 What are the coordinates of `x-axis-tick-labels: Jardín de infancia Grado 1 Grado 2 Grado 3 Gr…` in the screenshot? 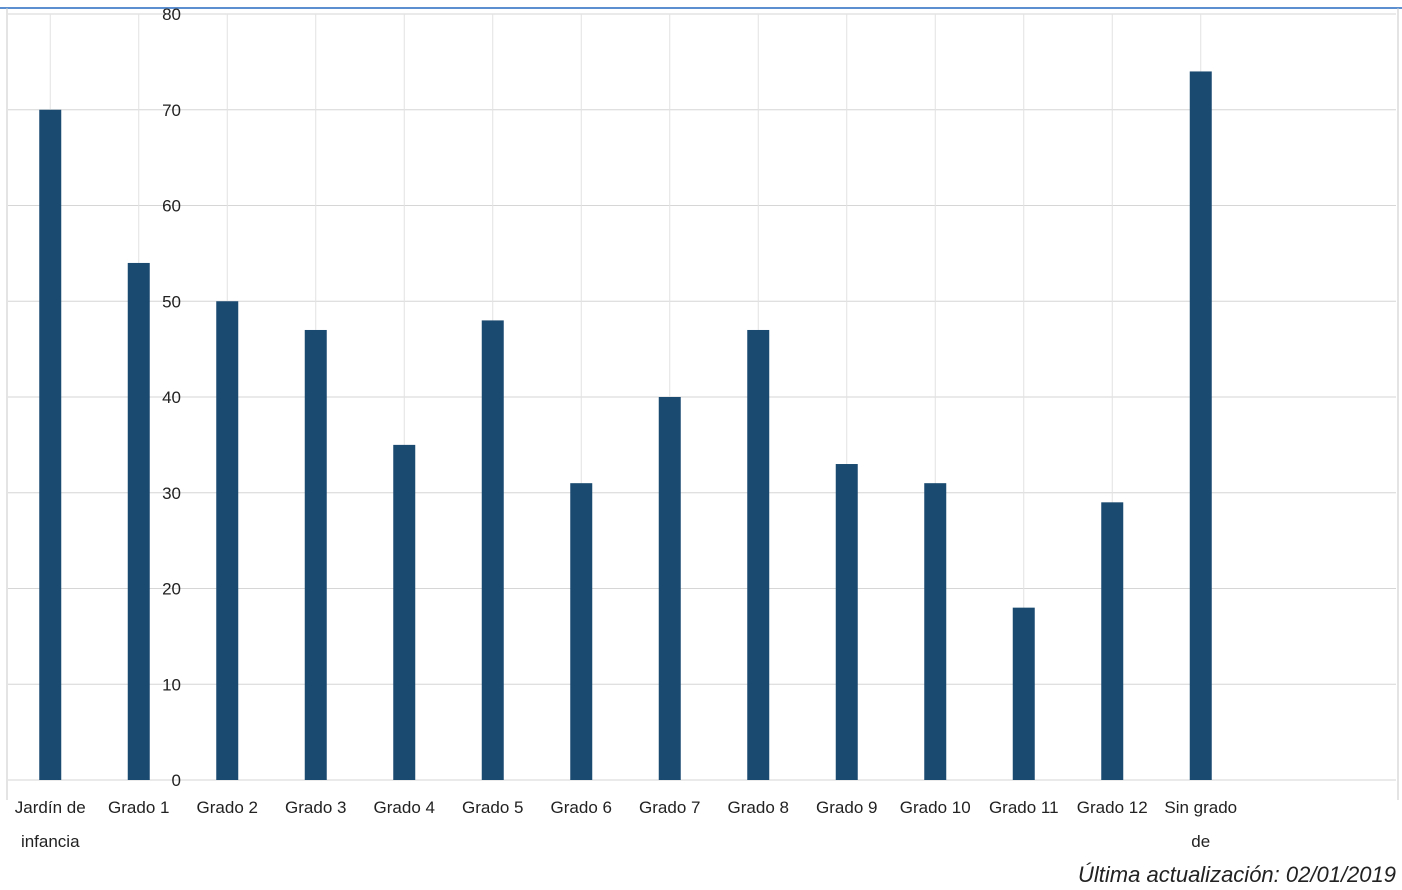 It's located at (626, 824).